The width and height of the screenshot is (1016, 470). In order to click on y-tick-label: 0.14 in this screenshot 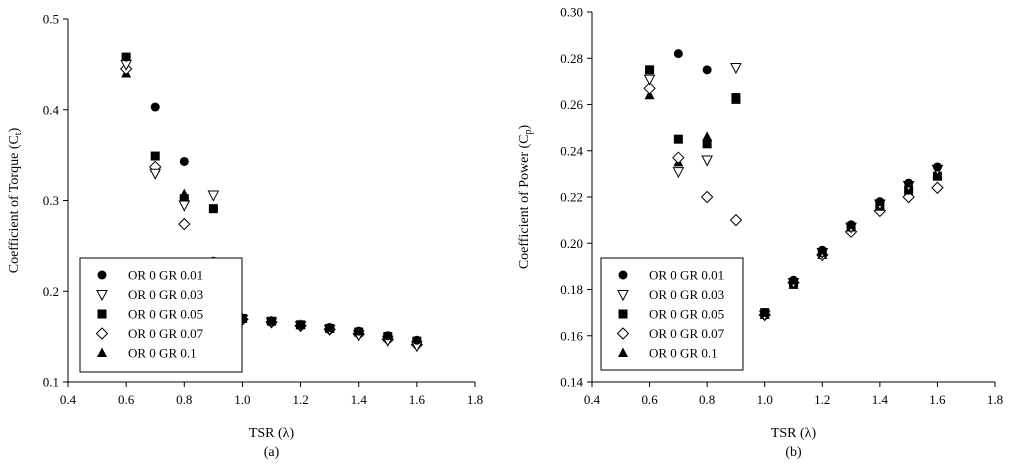, I will do `click(571, 382)`.